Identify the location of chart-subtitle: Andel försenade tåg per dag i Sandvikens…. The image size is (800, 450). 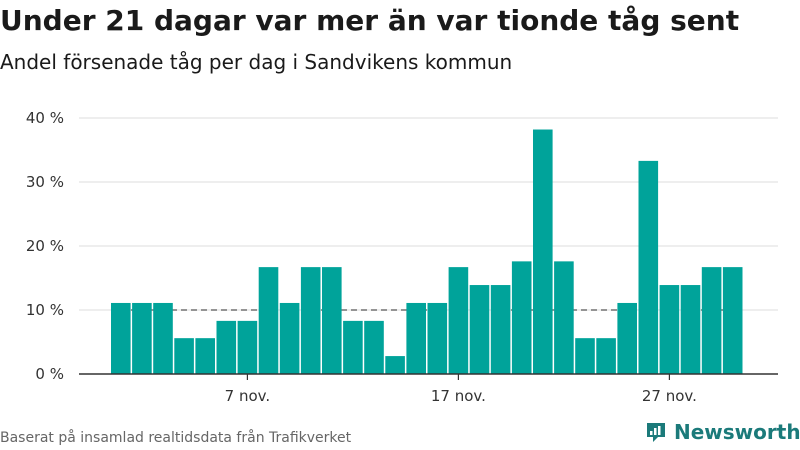
(256, 62).